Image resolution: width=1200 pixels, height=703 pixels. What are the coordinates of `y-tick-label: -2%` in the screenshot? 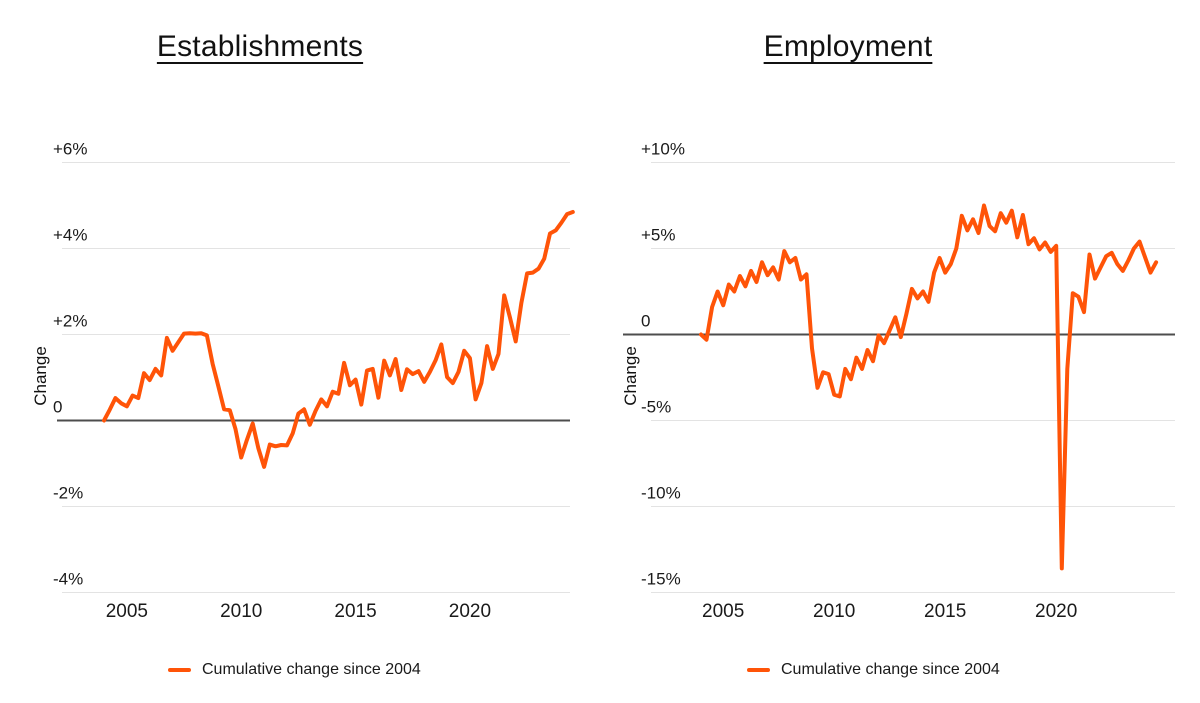 It's located at (68, 493).